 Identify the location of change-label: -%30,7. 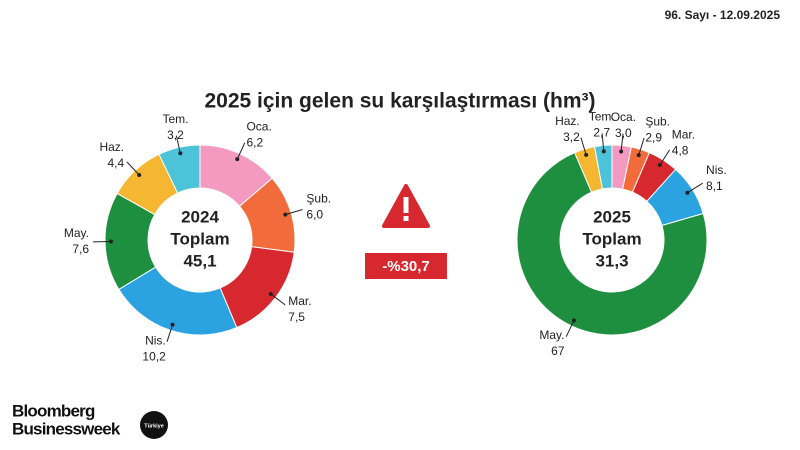
(406, 266).